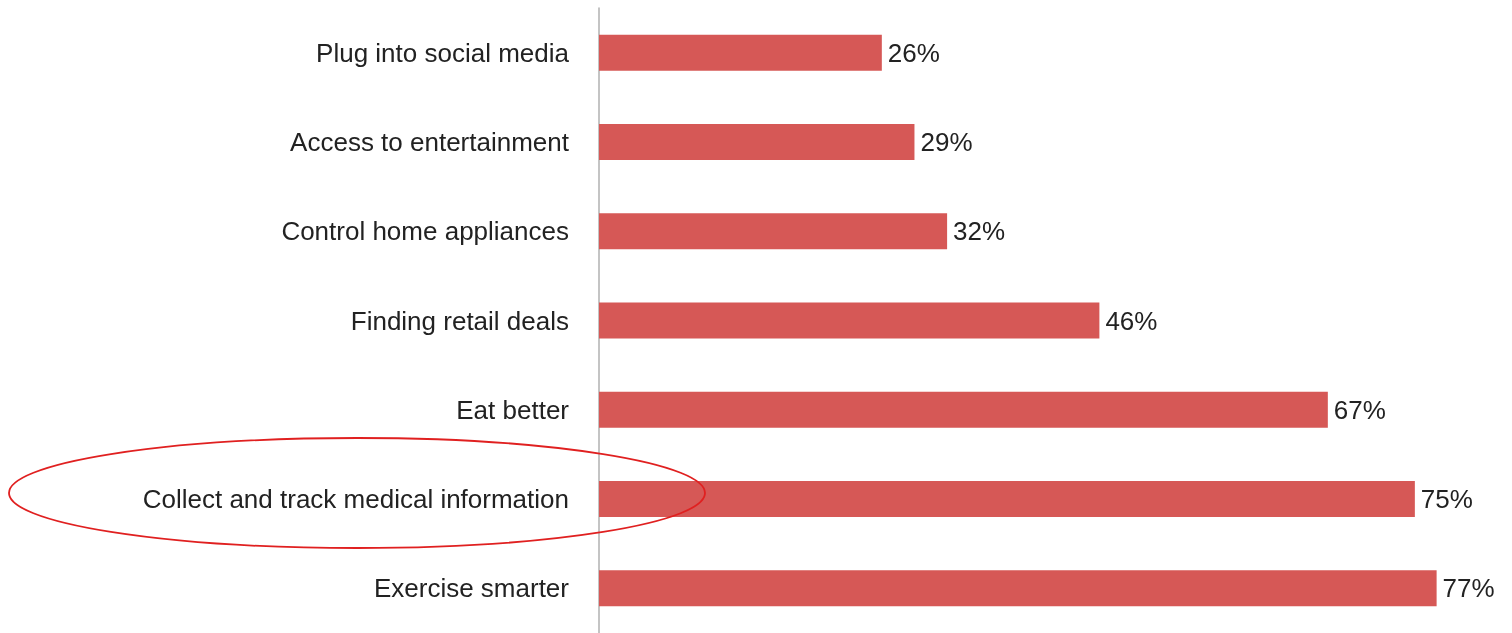 The image size is (1512, 633). I want to click on data-label: 67%, so click(1359, 409).